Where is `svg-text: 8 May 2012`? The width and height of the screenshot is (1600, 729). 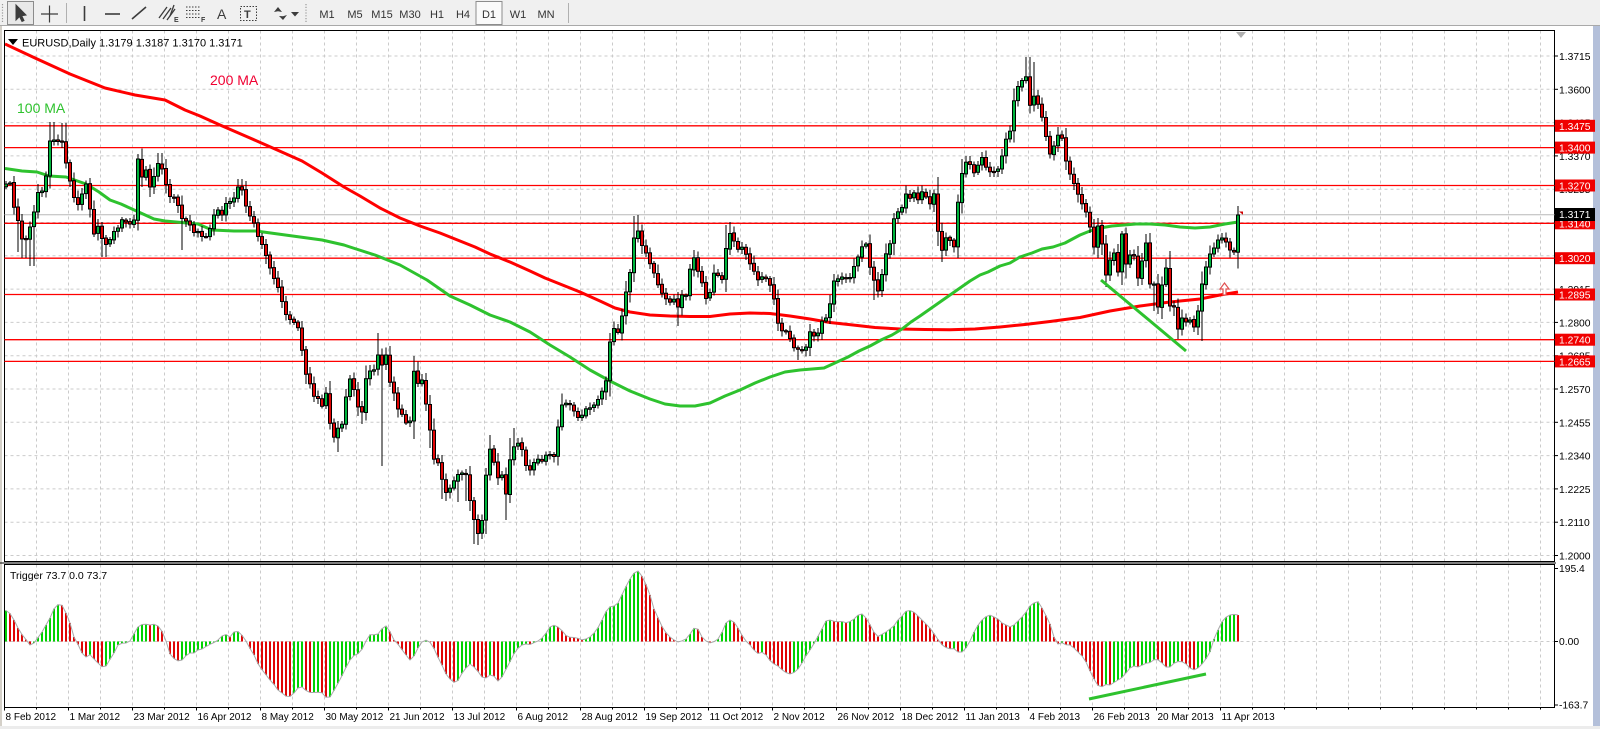
svg-text: 8 May 2012 is located at coordinates (288, 717).